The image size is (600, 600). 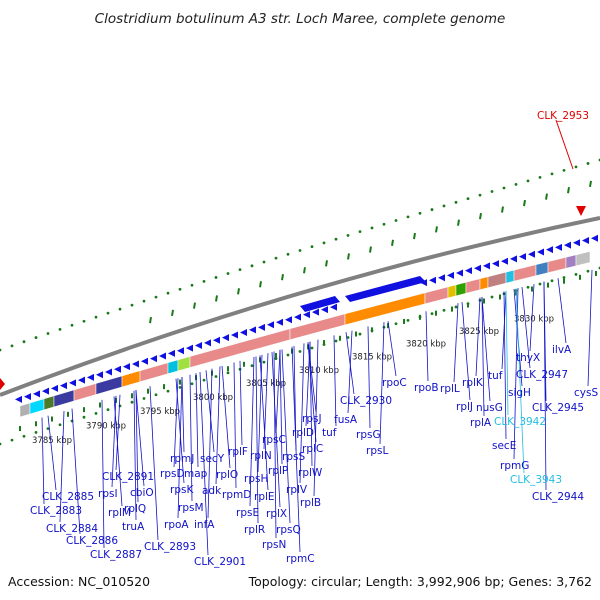 What do you see at coordinates (426, 388) in the screenshot?
I see `gene-label: rpoB` at bounding box center [426, 388].